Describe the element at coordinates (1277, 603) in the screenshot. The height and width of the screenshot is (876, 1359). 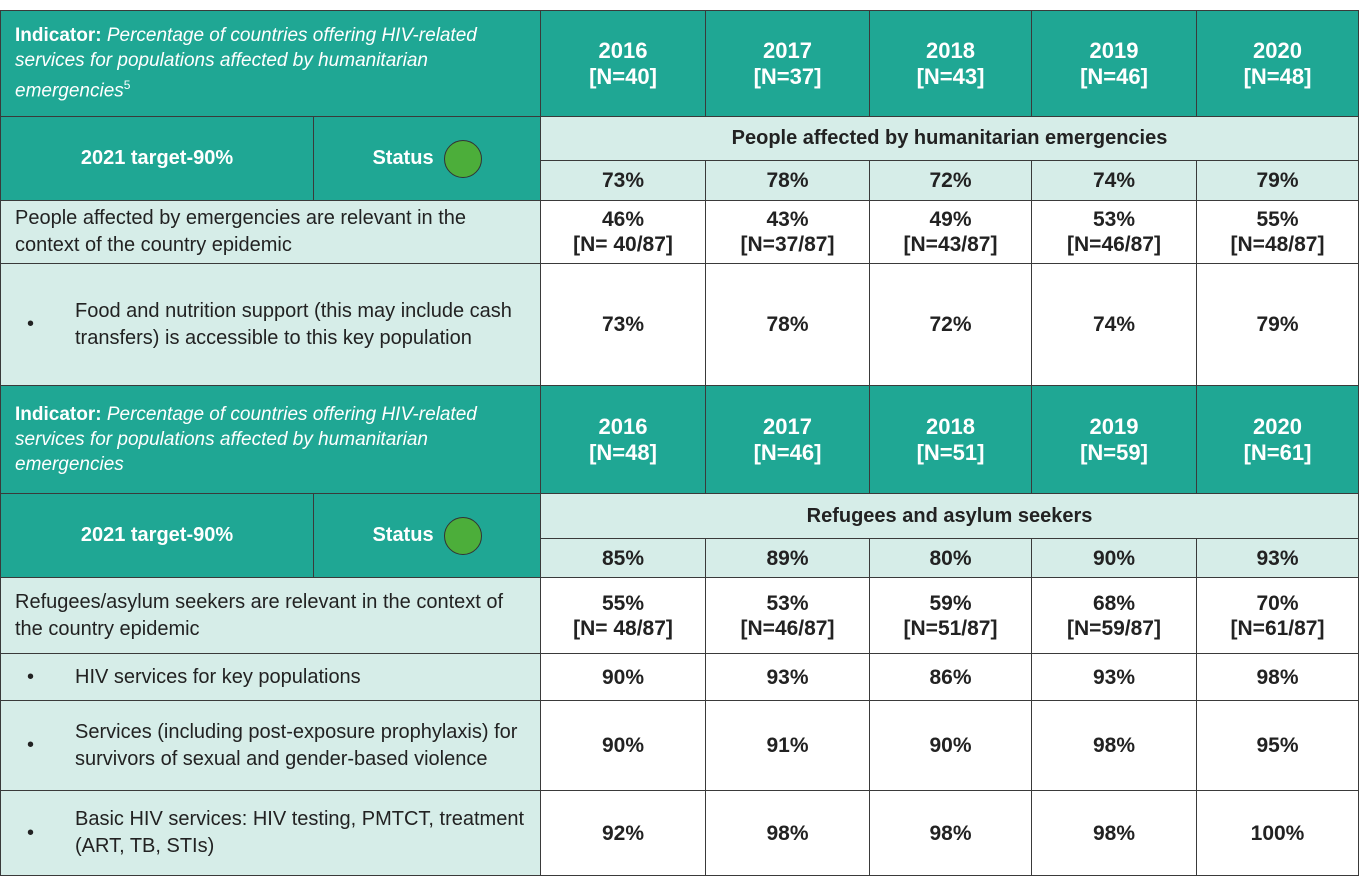
I see `value: 70%` at that location.